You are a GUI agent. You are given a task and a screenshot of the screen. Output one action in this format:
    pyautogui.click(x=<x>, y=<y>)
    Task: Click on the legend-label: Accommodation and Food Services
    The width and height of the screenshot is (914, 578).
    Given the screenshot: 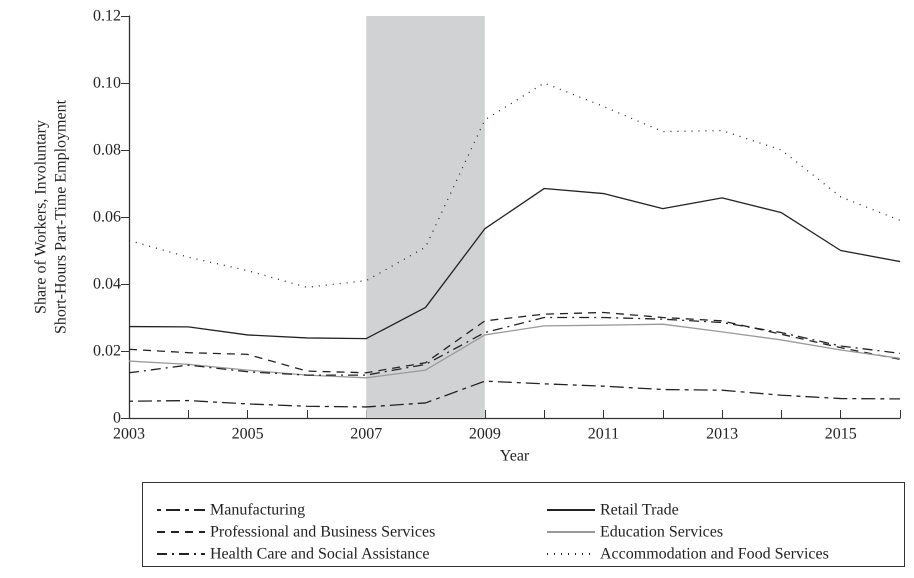 What is the action you would take?
    pyautogui.click(x=714, y=554)
    